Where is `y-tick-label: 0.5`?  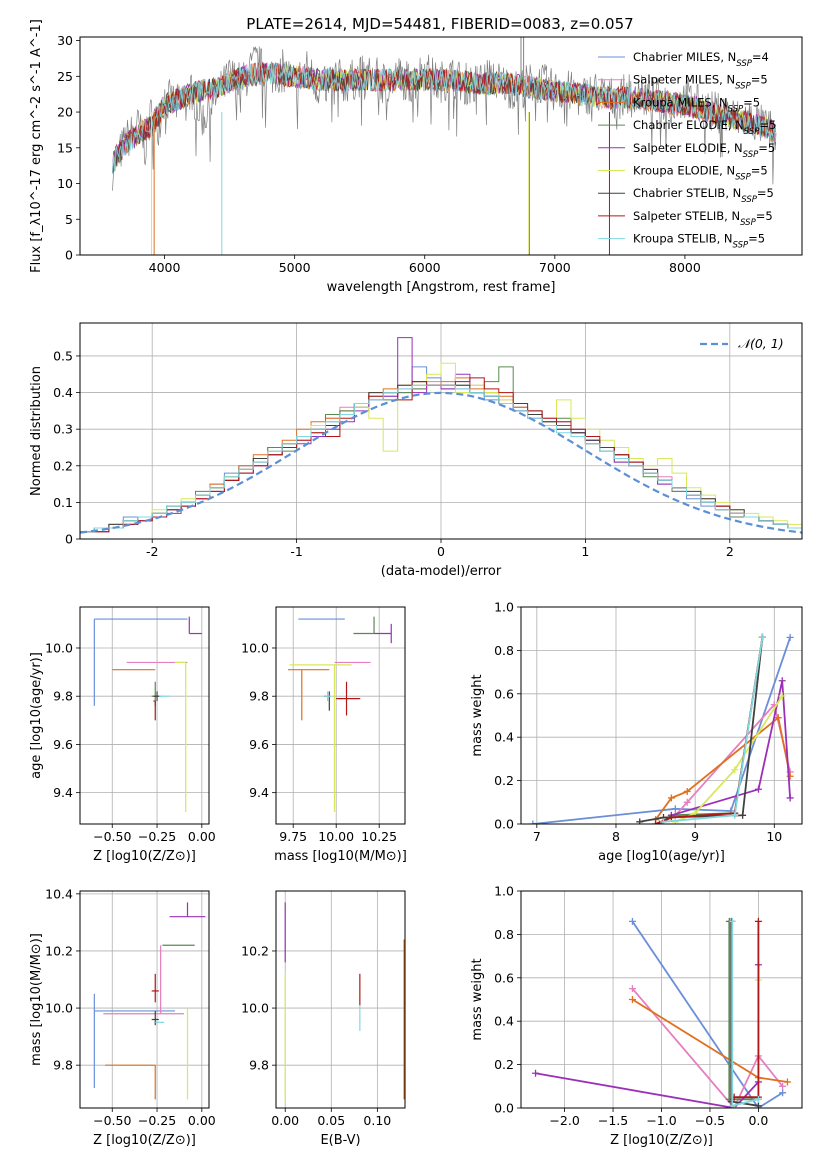 y-tick-label: 0.5 is located at coordinates (63, 355).